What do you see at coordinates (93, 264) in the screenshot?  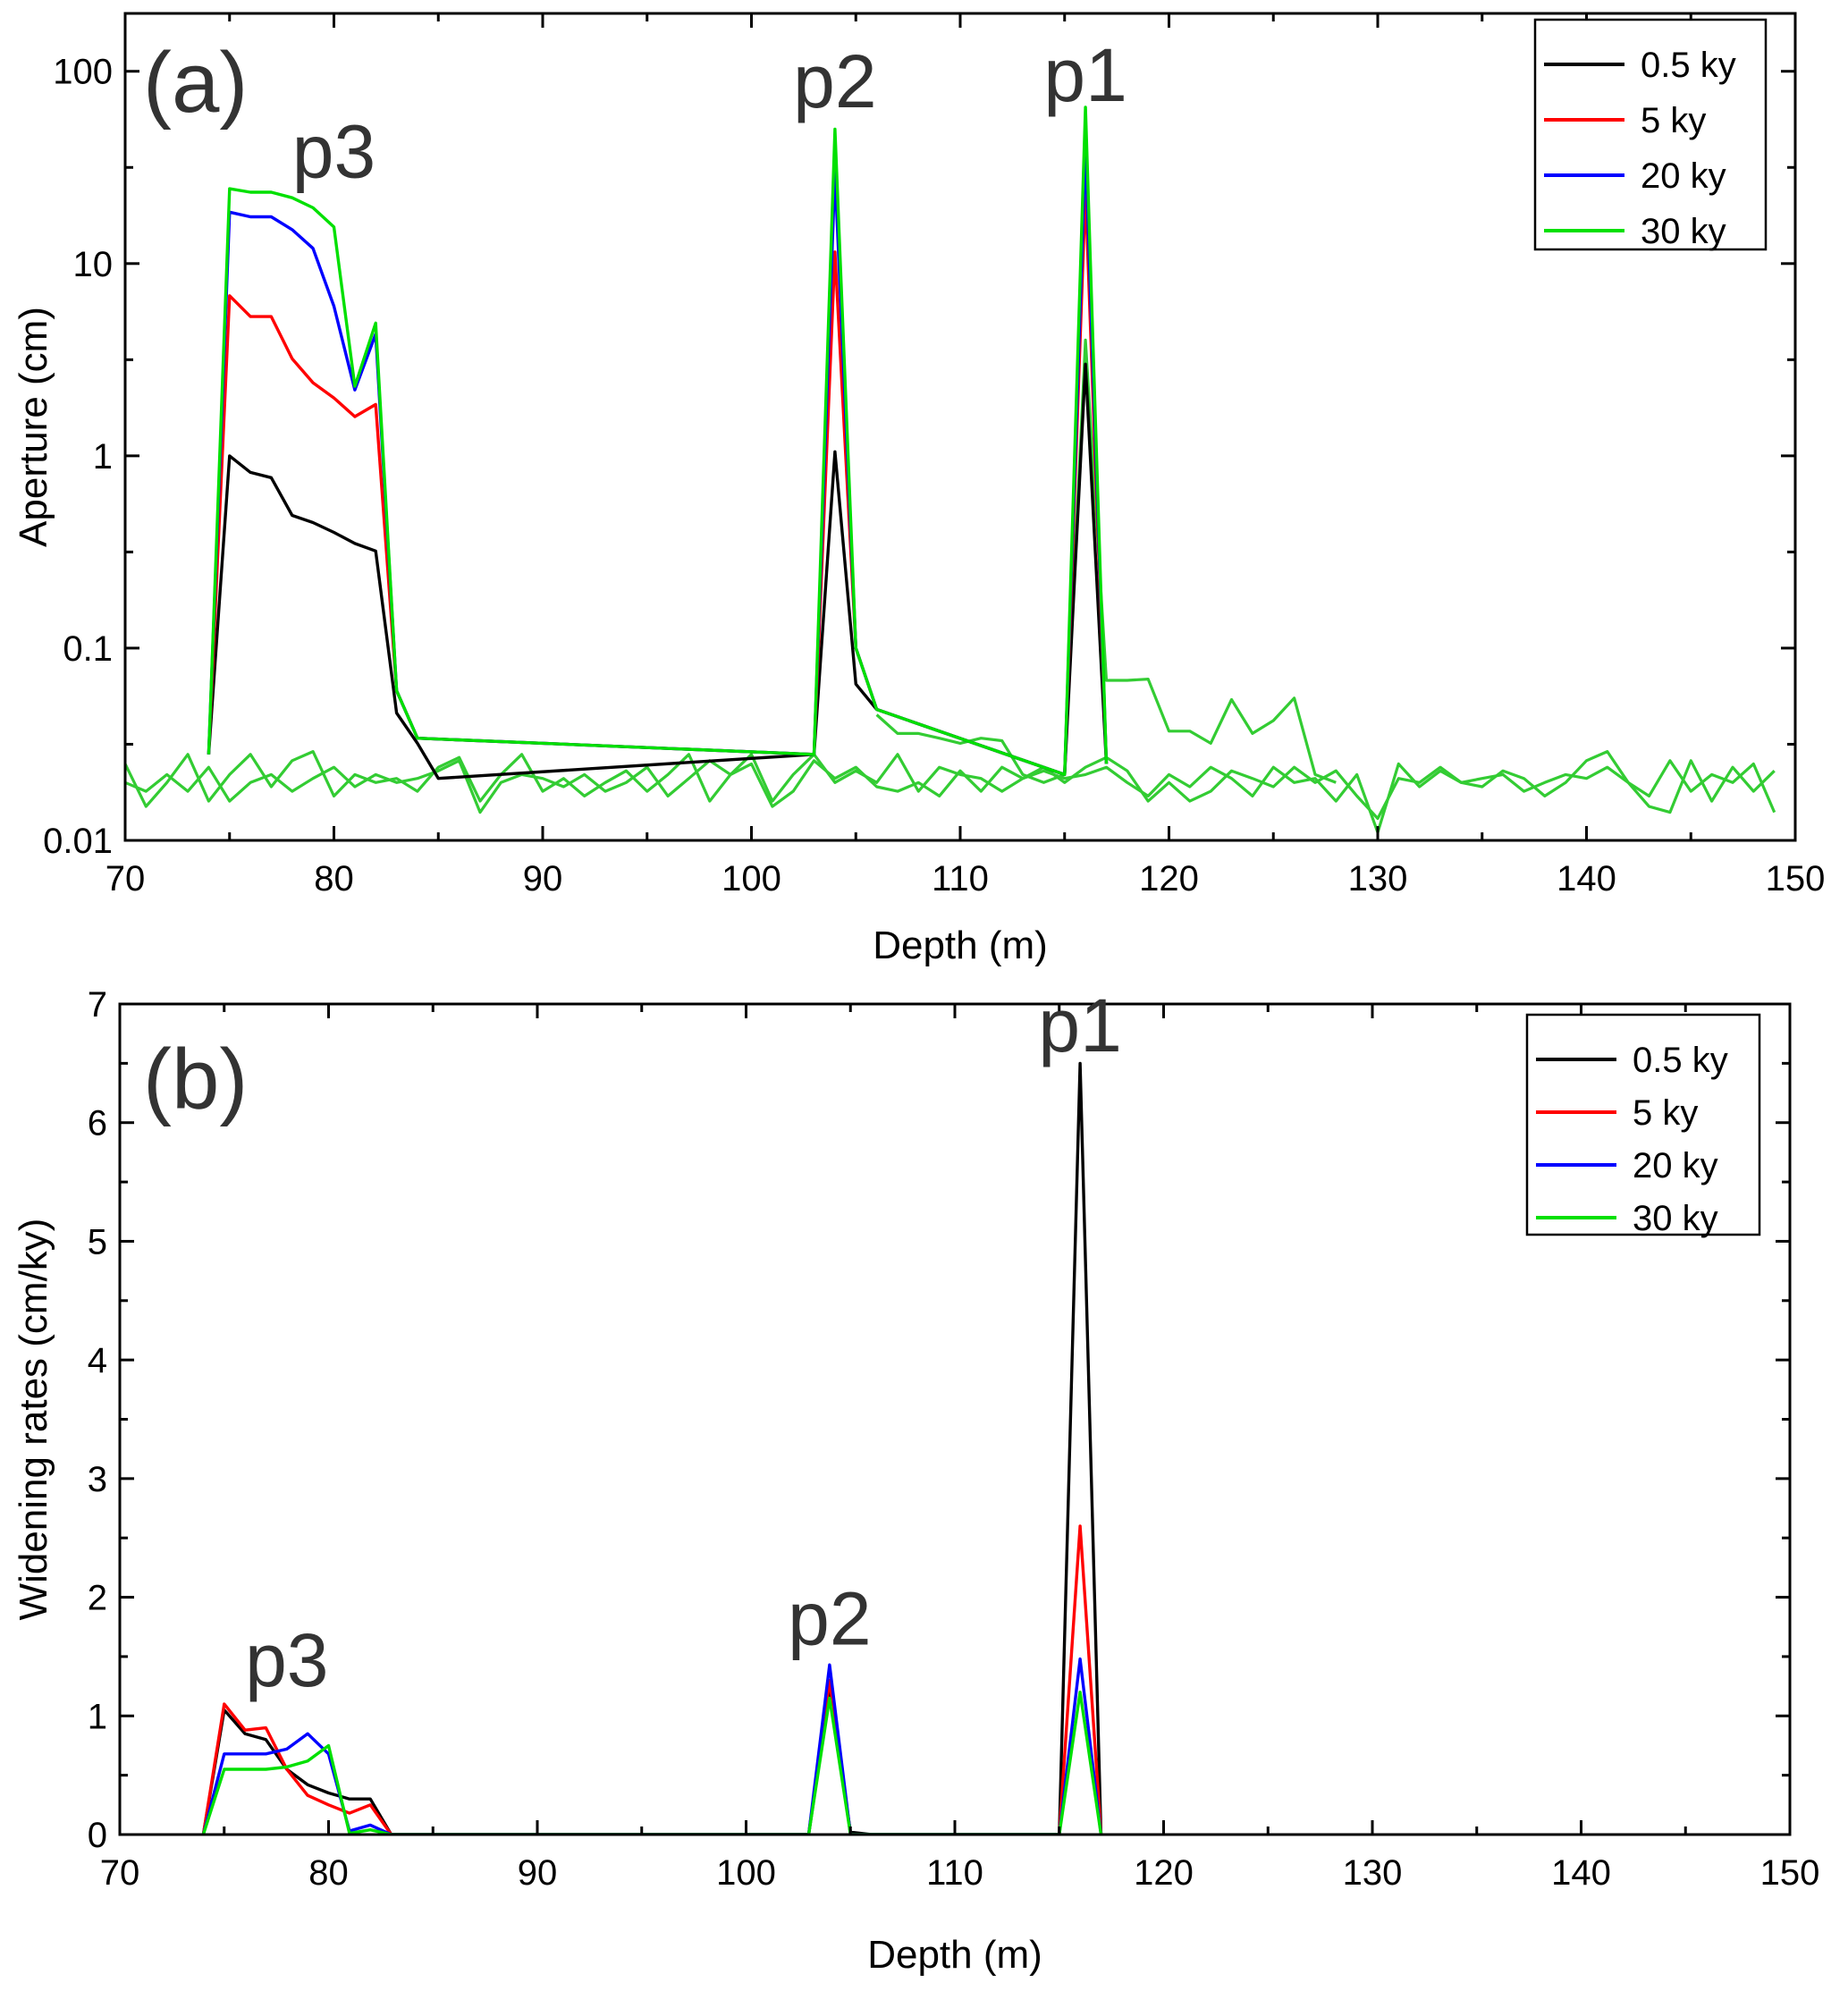 I see `y-tick-label: 10` at bounding box center [93, 264].